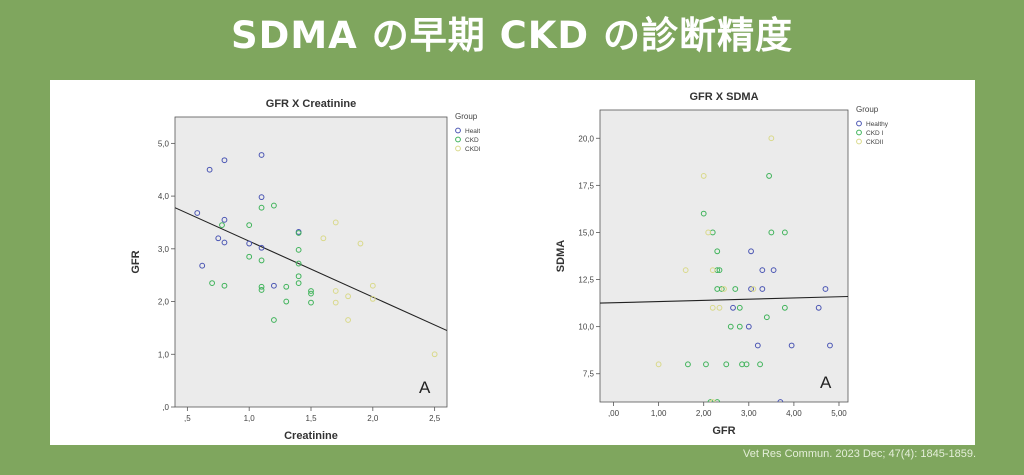 The width and height of the screenshot is (1024, 475). Describe the element at coordinates (165, 407) in the screenshot. I see `y-tick-label: ,0` at that location.